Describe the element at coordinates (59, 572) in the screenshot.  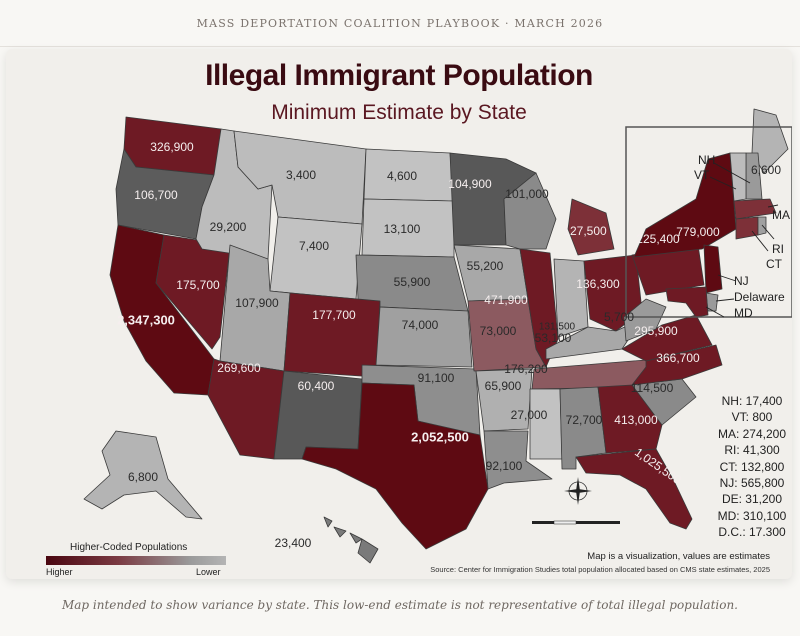
I see `legend-high-label: Higher` at that location.